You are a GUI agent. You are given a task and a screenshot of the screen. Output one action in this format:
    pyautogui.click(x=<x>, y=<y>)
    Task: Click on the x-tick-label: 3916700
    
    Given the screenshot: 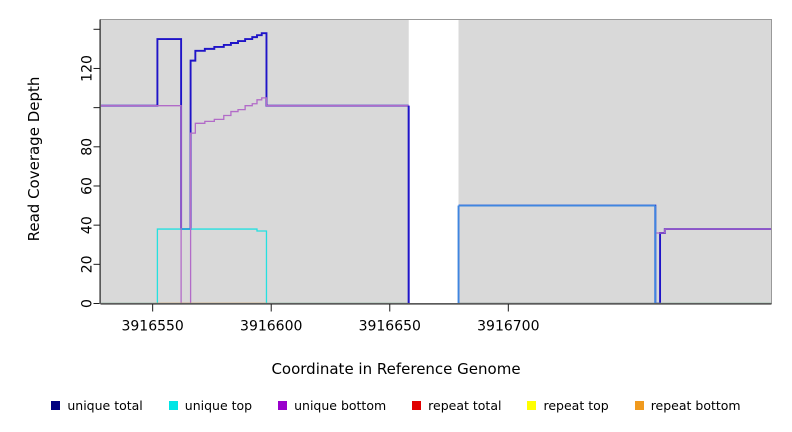 What is the action you would take?
    pyautogui.click(x=508, y=327)
    